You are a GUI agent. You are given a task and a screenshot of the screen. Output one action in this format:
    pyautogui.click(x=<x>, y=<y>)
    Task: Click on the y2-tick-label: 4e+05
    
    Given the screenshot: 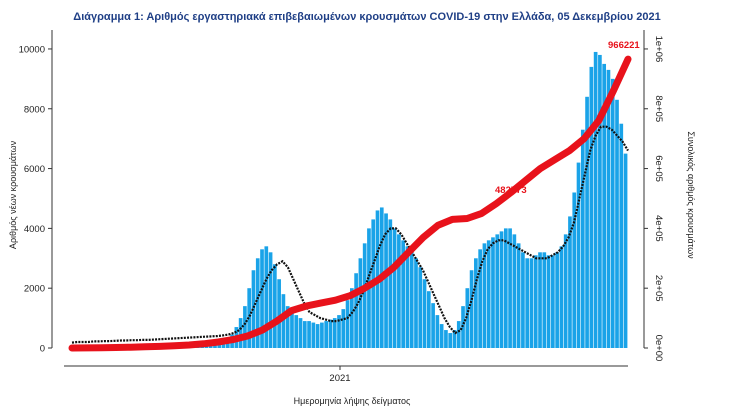 What is the action you would take?
    pyautogui.click(x=658, y=228)
    